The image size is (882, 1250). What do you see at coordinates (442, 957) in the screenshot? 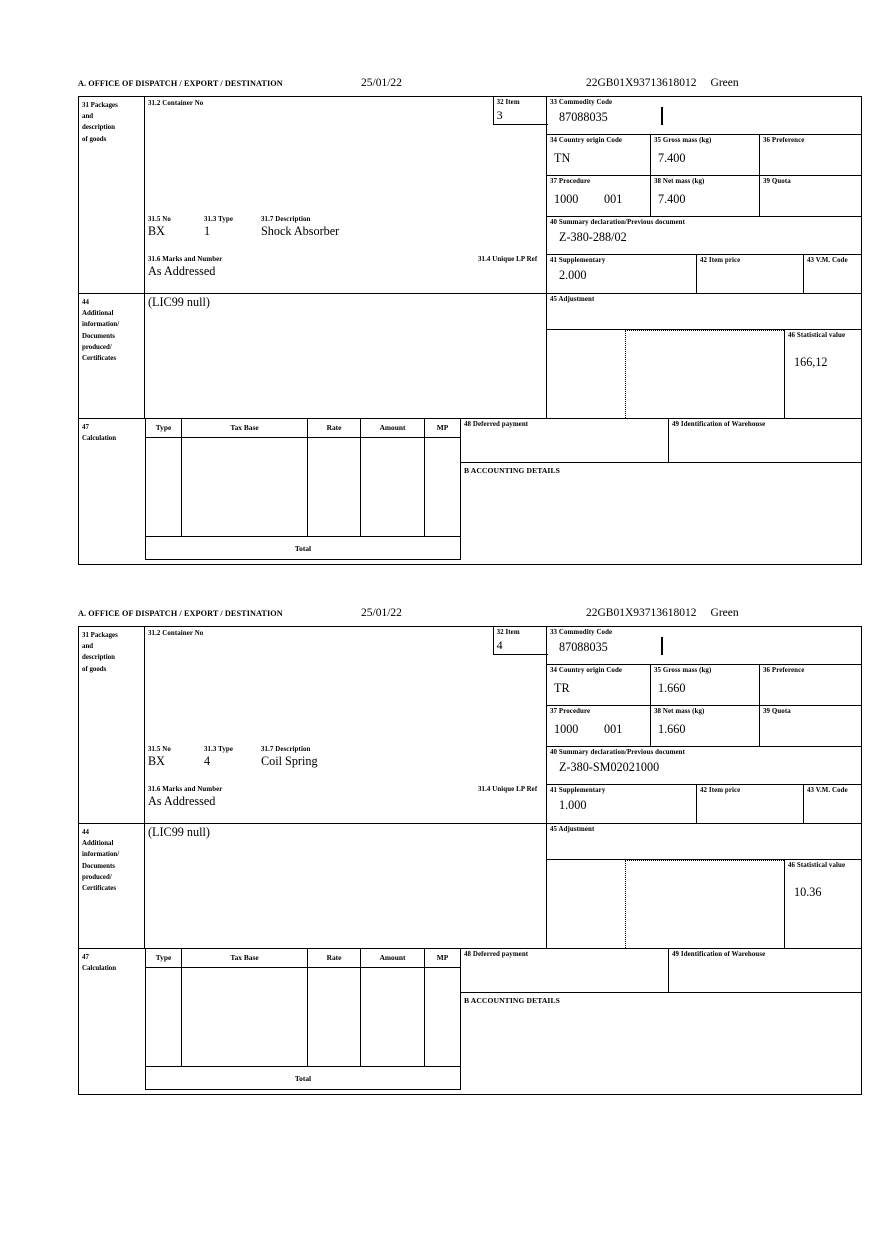
I see `calc-col-mp: MP` at bounding box center [442, 957].